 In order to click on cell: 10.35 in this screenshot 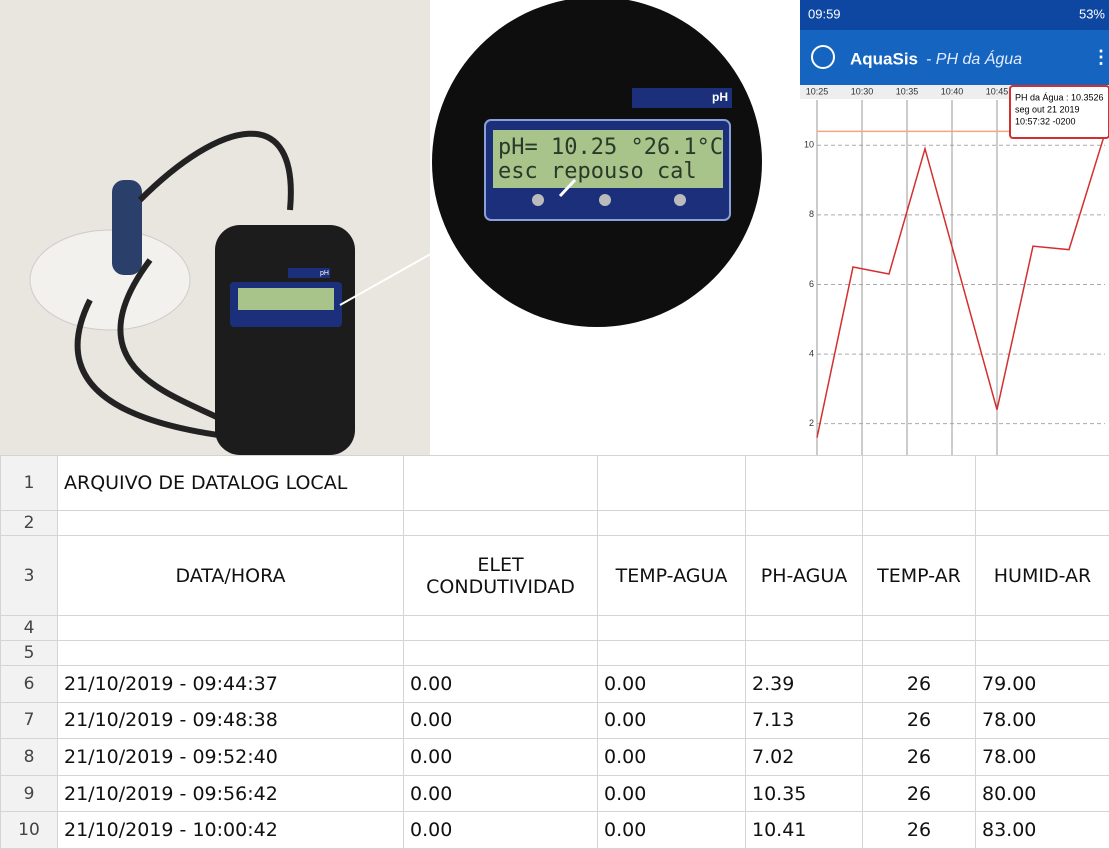, I will do `click(804, 793)`.